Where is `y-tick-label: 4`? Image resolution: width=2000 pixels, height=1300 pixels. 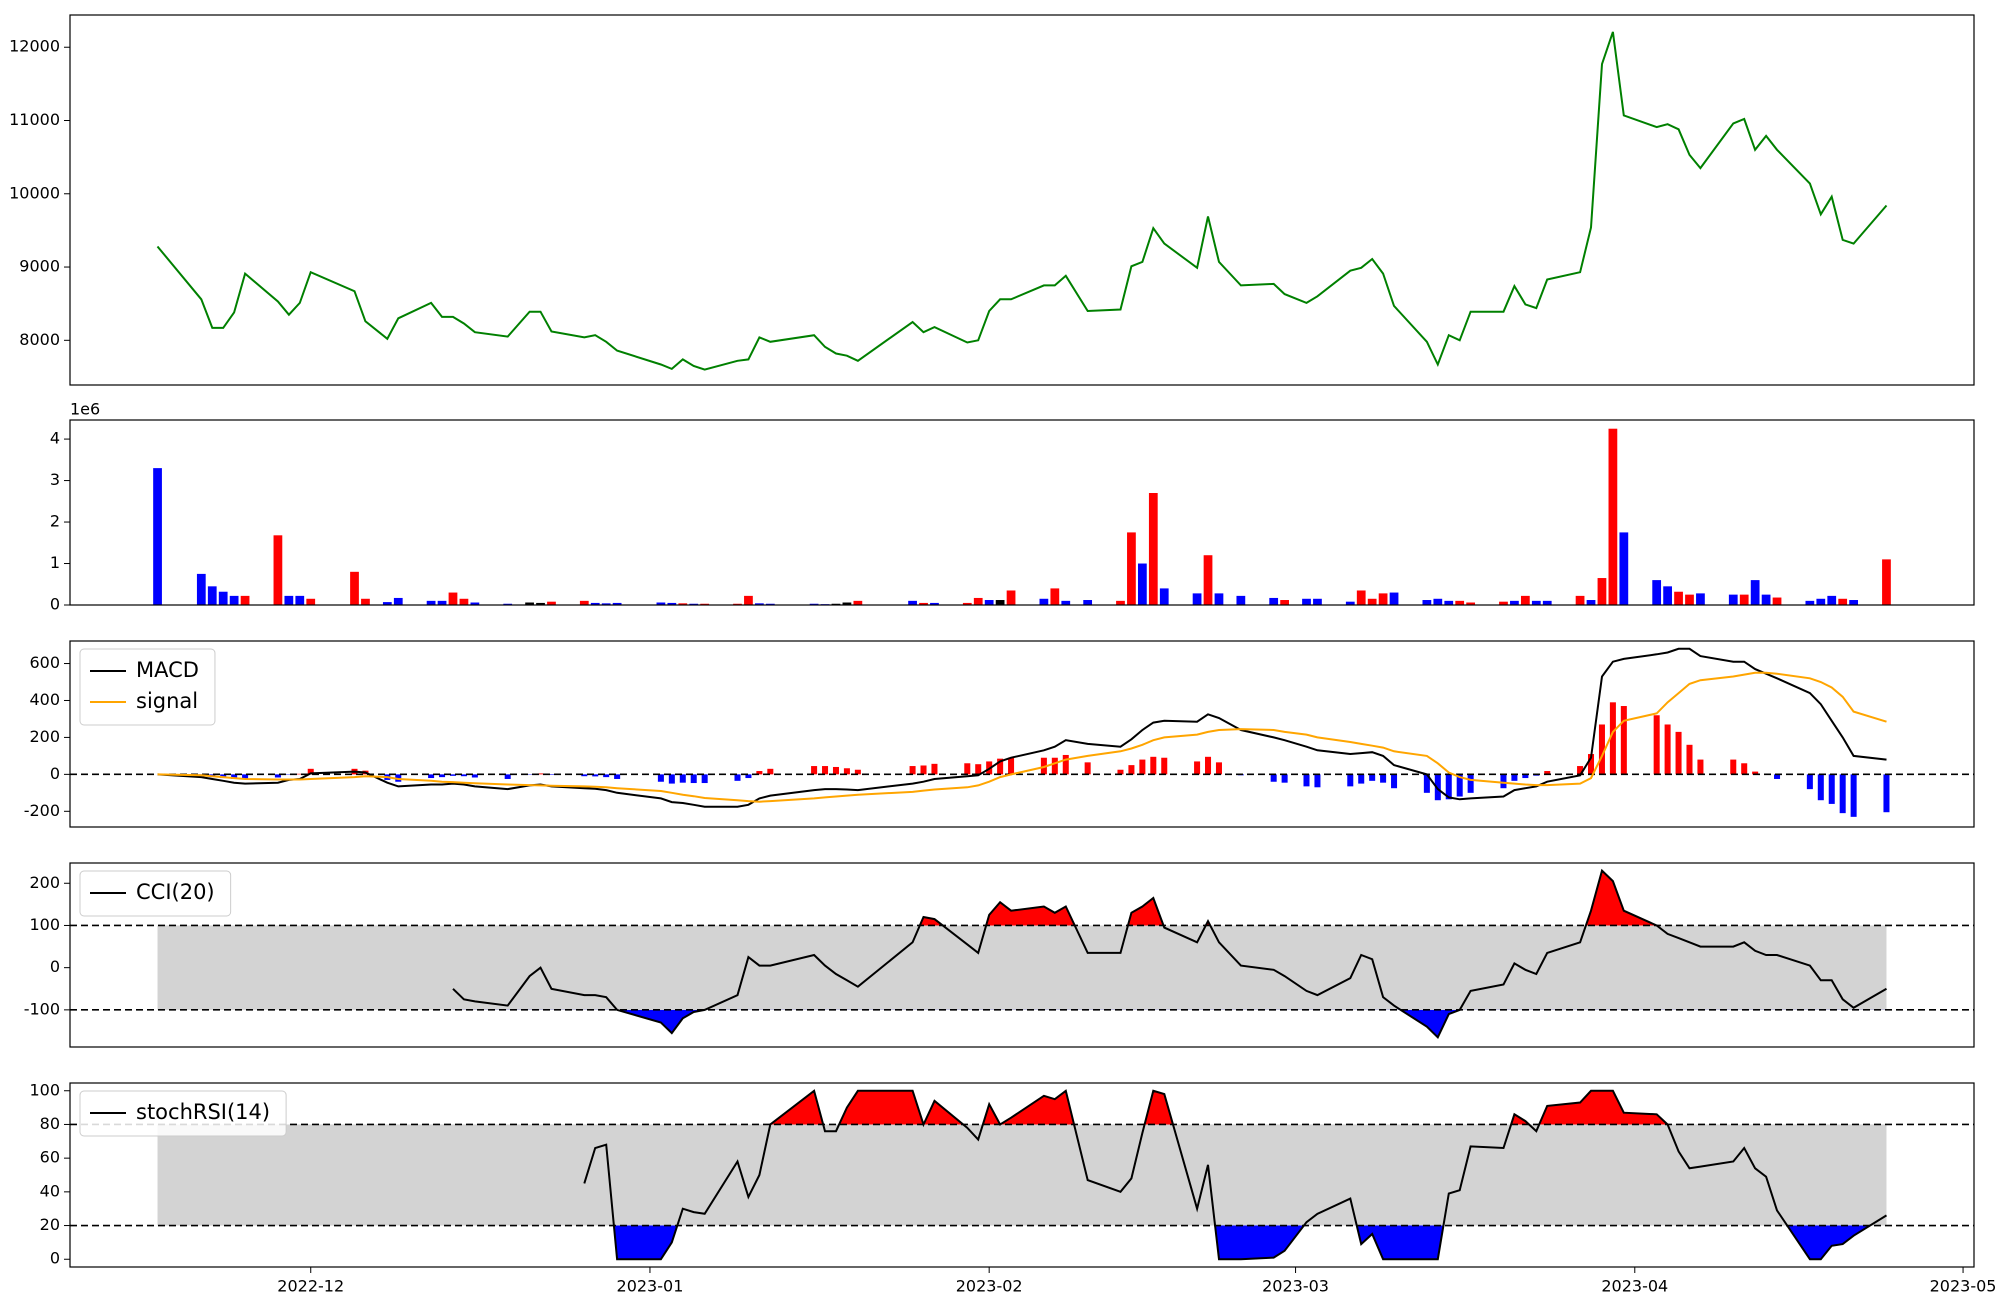
y-tick-label: 4 is located at coordinates (55, 438).